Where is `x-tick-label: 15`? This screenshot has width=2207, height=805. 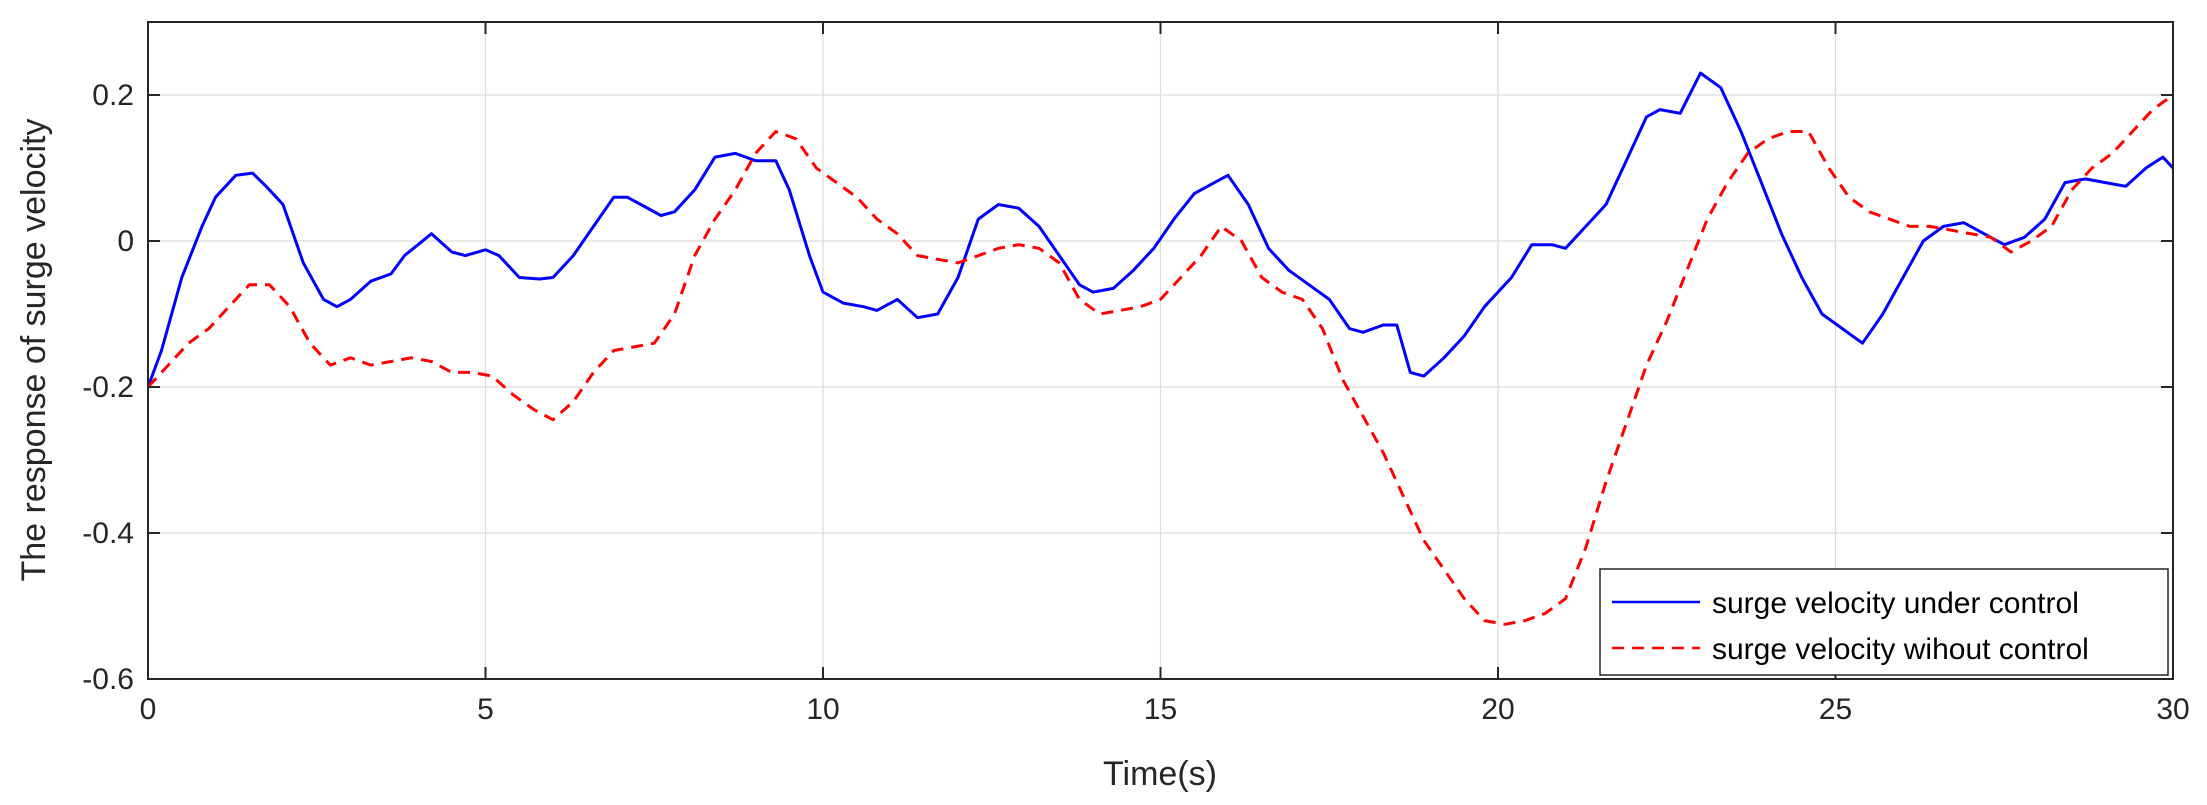
x-tick-label: 15 is located at coordinates (1160, 709).